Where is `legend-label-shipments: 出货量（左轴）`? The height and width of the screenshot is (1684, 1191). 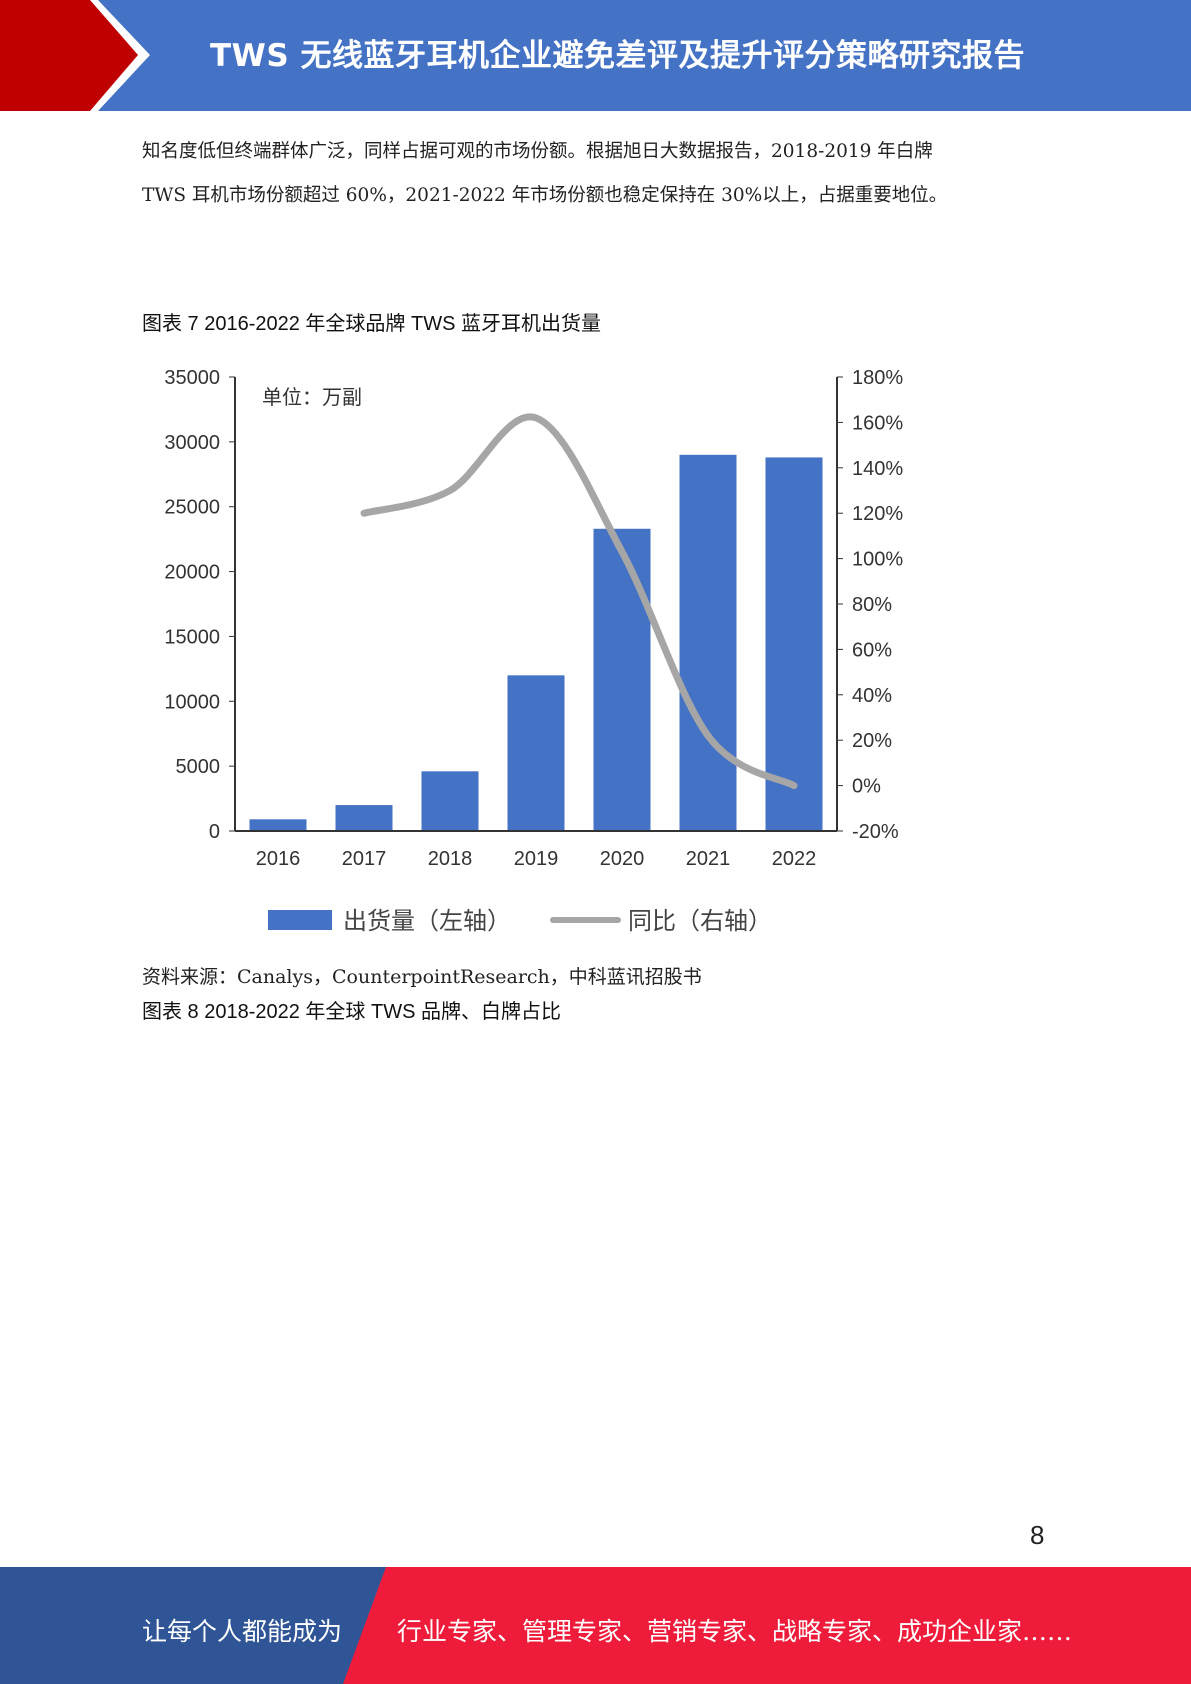
legend-label-shipments: 出货量（左轴） is located at coordinates (427, 921).